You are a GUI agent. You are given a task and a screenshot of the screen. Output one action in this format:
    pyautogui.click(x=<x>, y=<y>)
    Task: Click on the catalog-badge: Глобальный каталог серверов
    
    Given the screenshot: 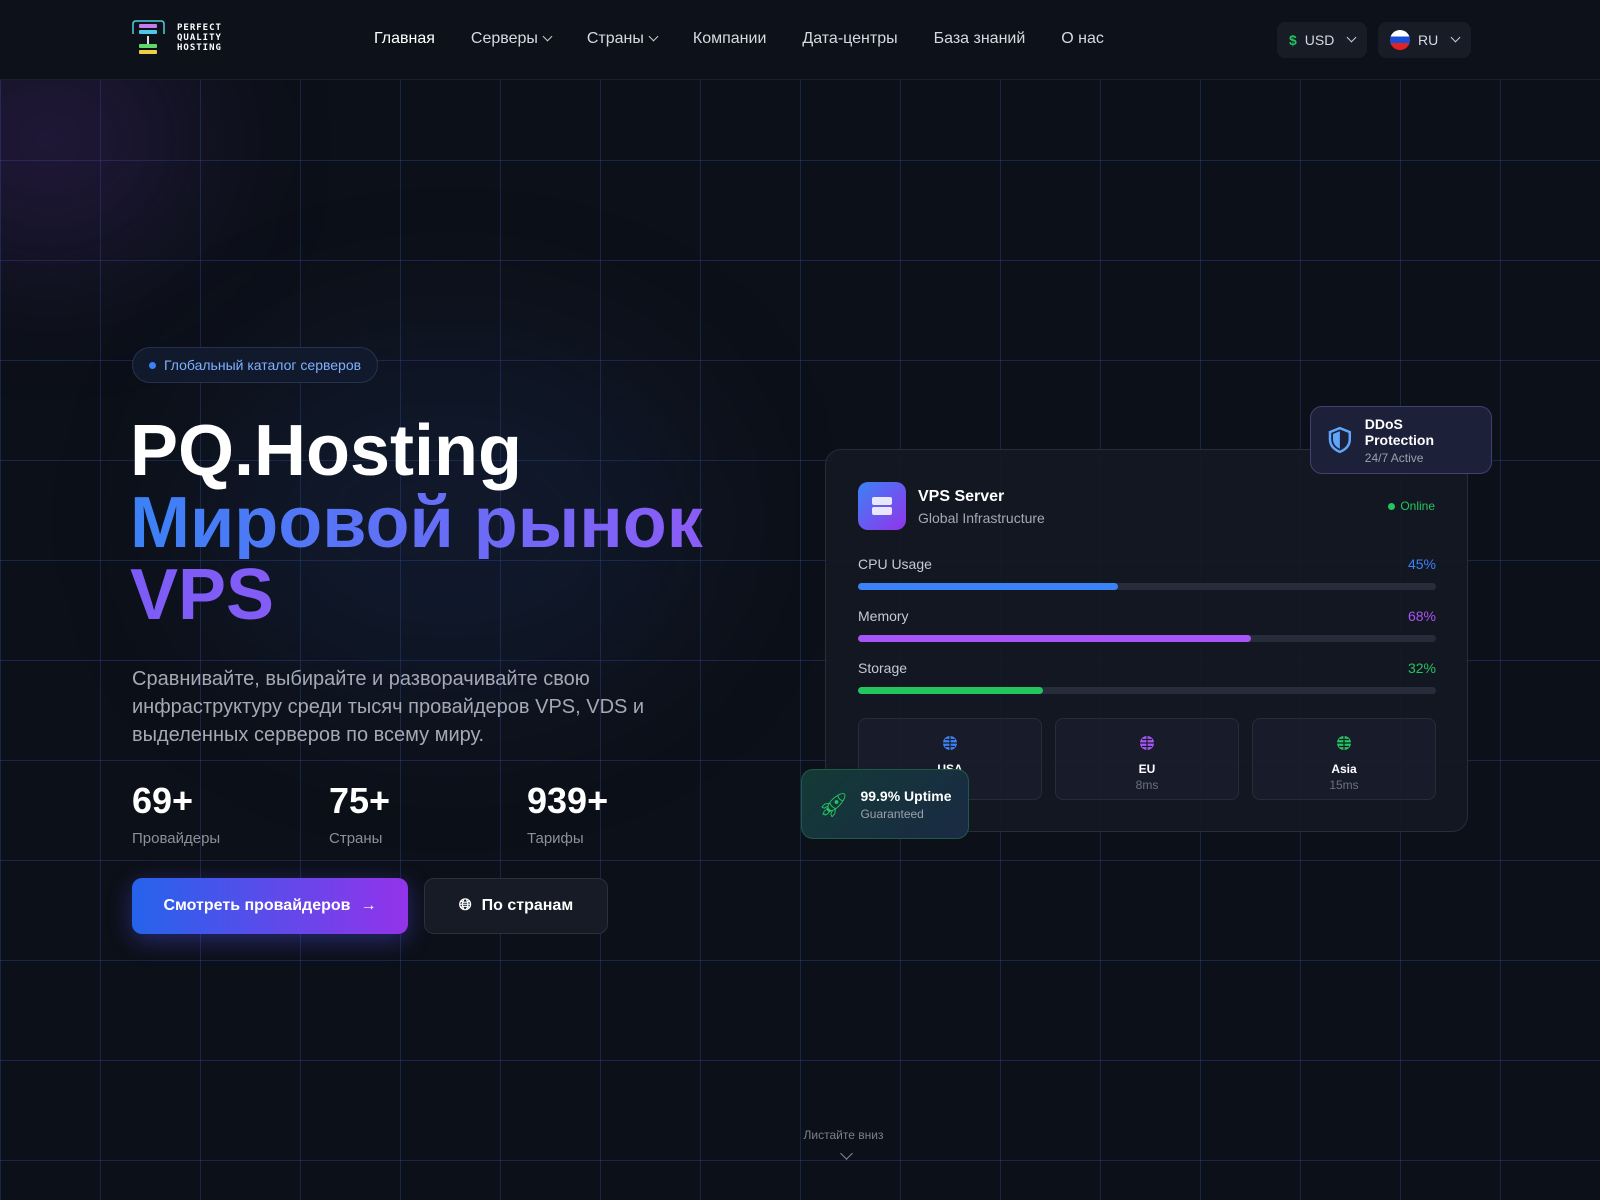 What is the action you would take?
    pyautogui.click(x=255, y=365)
    